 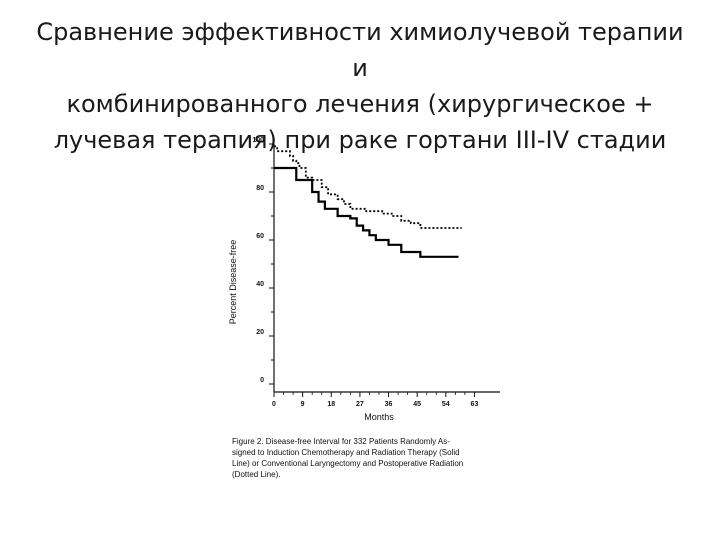 What do you see at coordinates (233, 282) in the screenshot?
I see `y-axis-title: Percent Disease-free` at bounding box center [233, 282].